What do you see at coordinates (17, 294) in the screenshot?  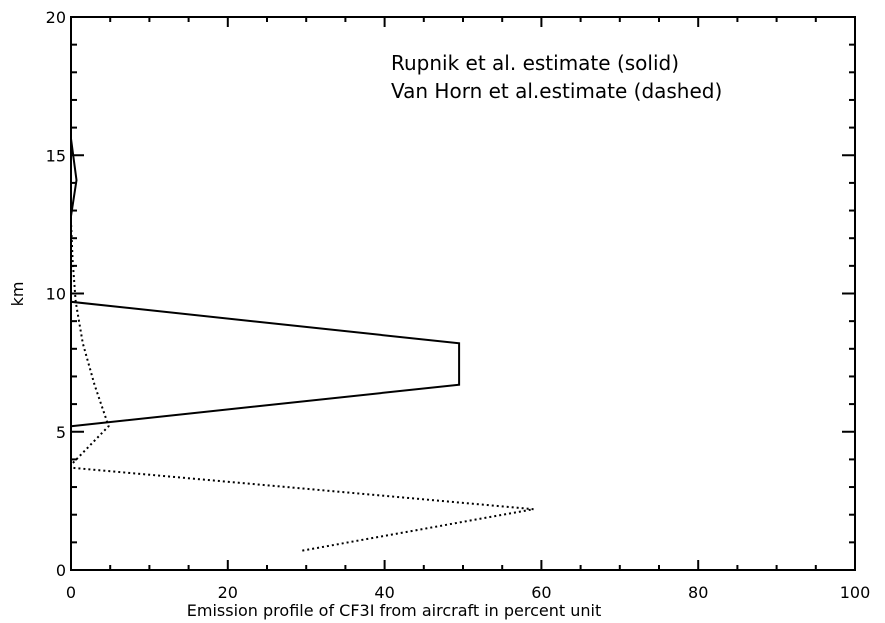 I see `y-axis-title: km` at bounding box center [17, 294].